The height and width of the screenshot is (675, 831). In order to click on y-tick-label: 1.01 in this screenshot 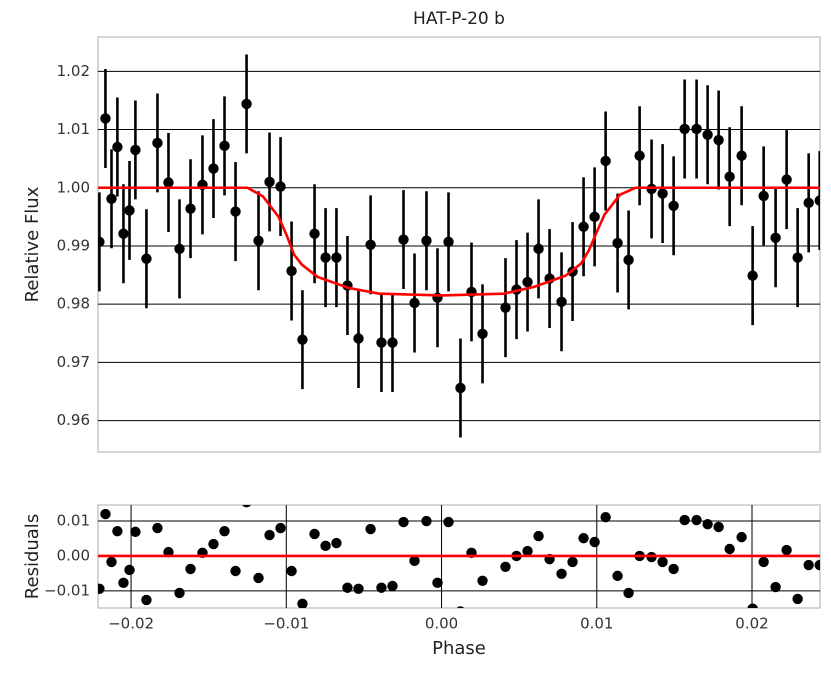, I will do `click(73, 129)`.